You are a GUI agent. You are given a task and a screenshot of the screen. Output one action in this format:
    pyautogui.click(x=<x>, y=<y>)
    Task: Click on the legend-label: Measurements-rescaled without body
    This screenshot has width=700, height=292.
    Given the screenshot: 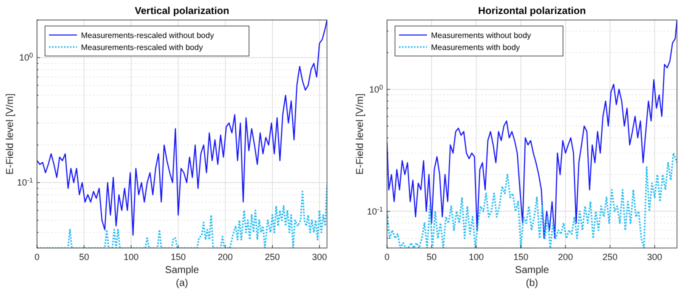 What is the action you would take?
    pyautogui.click(x=147, y=35)
    